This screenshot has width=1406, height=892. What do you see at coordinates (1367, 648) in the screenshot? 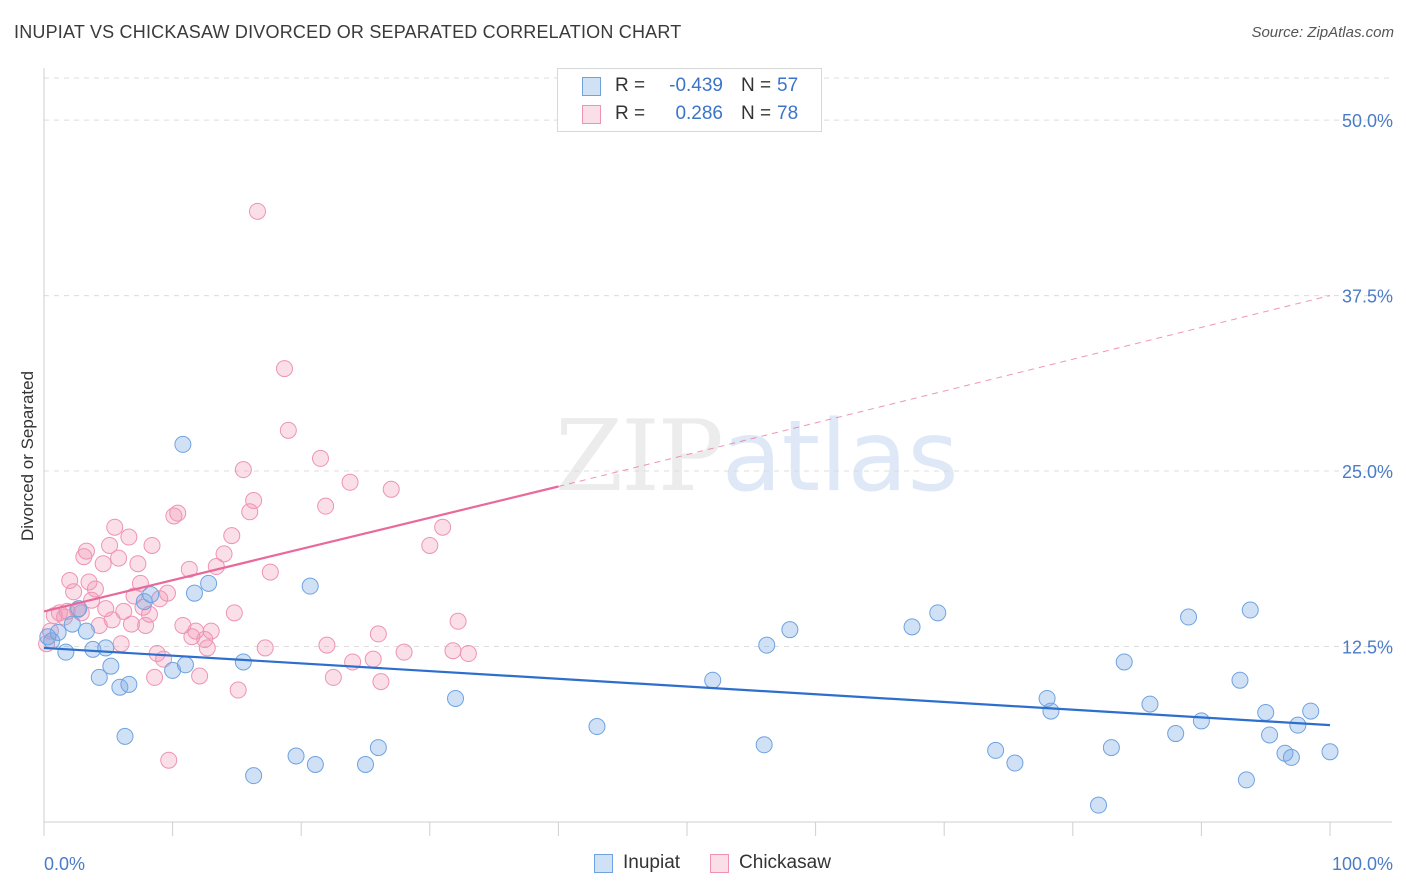
I see `y-tick-label: 12.5%` at bounding box center [1367, 648].